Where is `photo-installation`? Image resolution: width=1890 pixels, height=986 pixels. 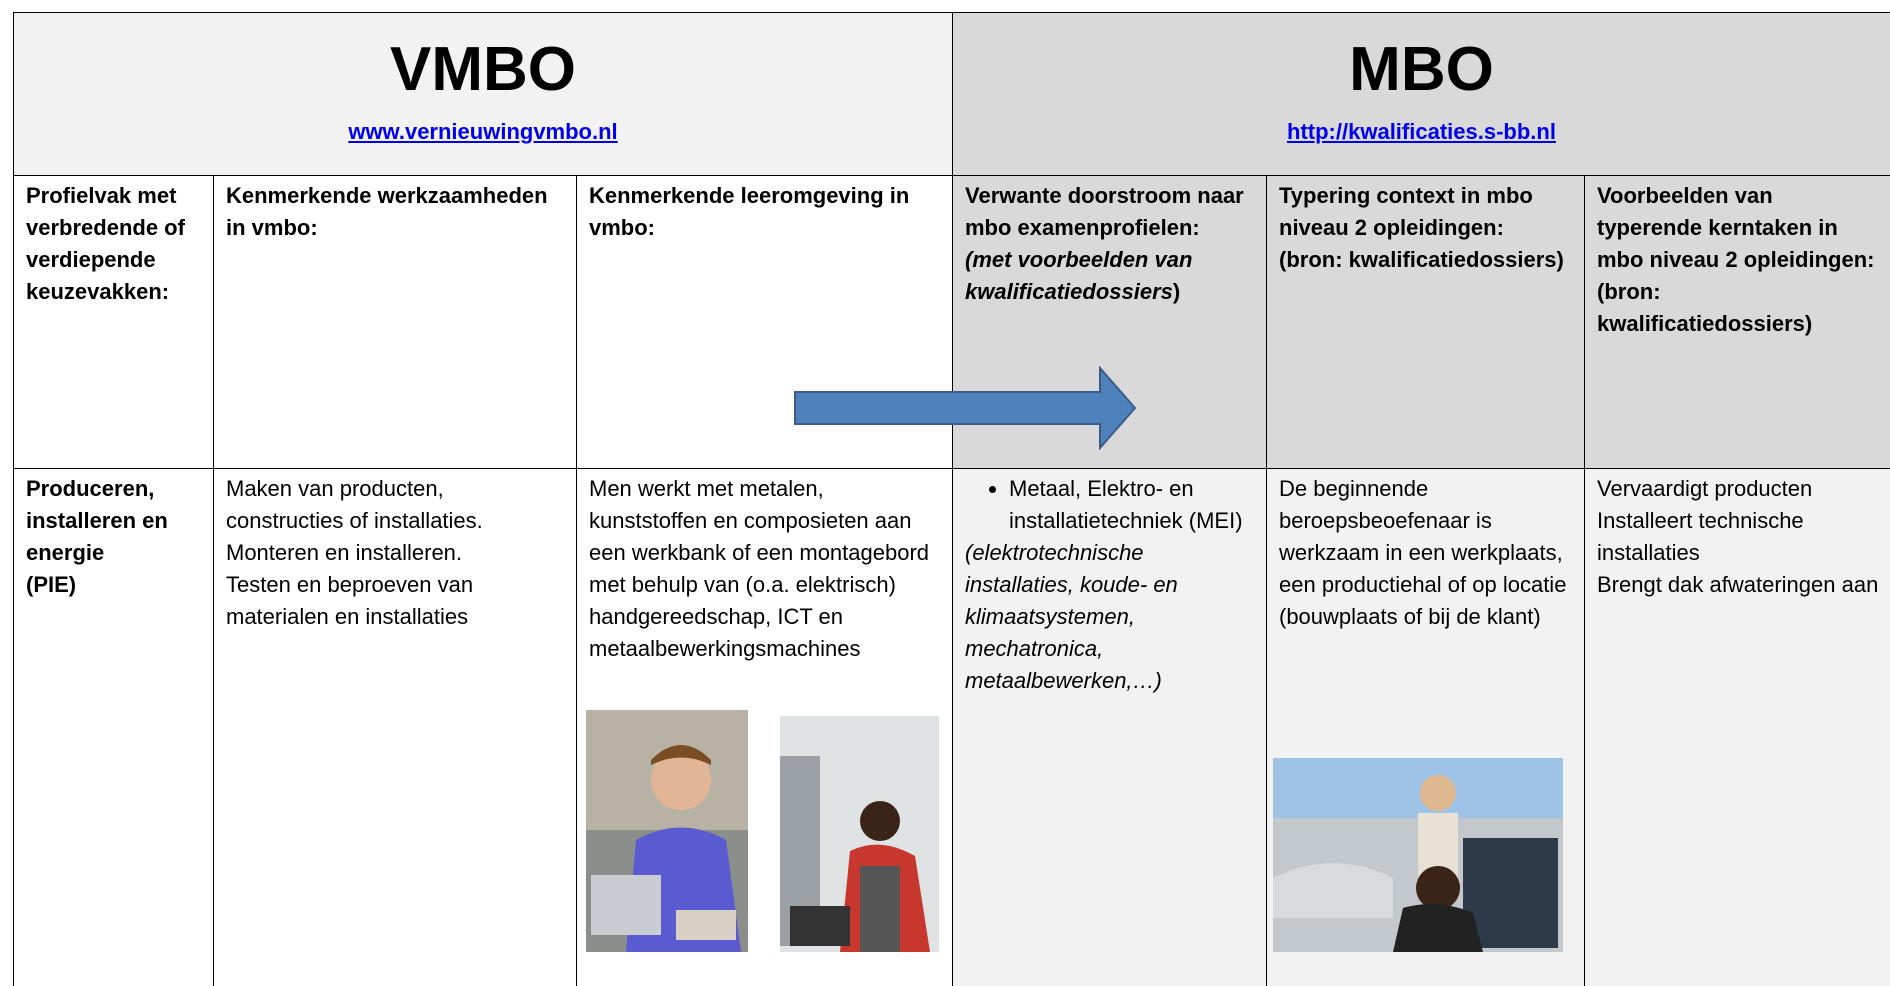
photo-installation is located at coordinates (1418, 855).